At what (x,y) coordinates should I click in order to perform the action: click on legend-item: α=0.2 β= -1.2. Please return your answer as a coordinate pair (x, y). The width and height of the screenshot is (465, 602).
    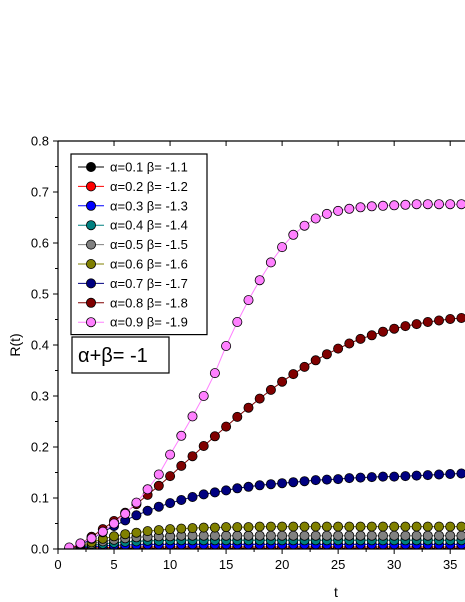
    Looking at the image, I should click on (133, 186).